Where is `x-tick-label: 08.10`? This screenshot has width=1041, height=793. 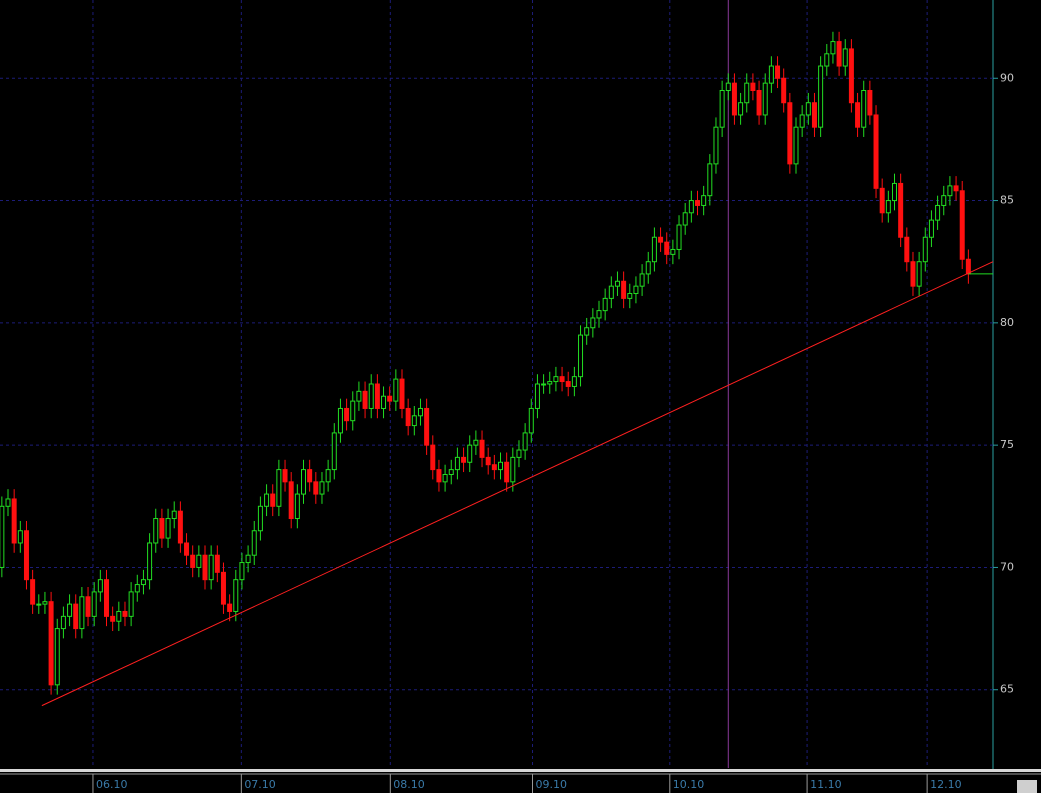
x-tick-label: 08.10 is located at coordinates (409, 784).